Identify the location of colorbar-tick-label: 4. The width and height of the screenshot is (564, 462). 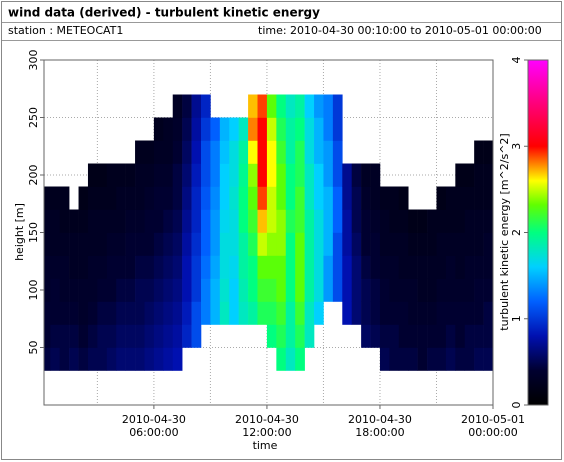
(516, 60).